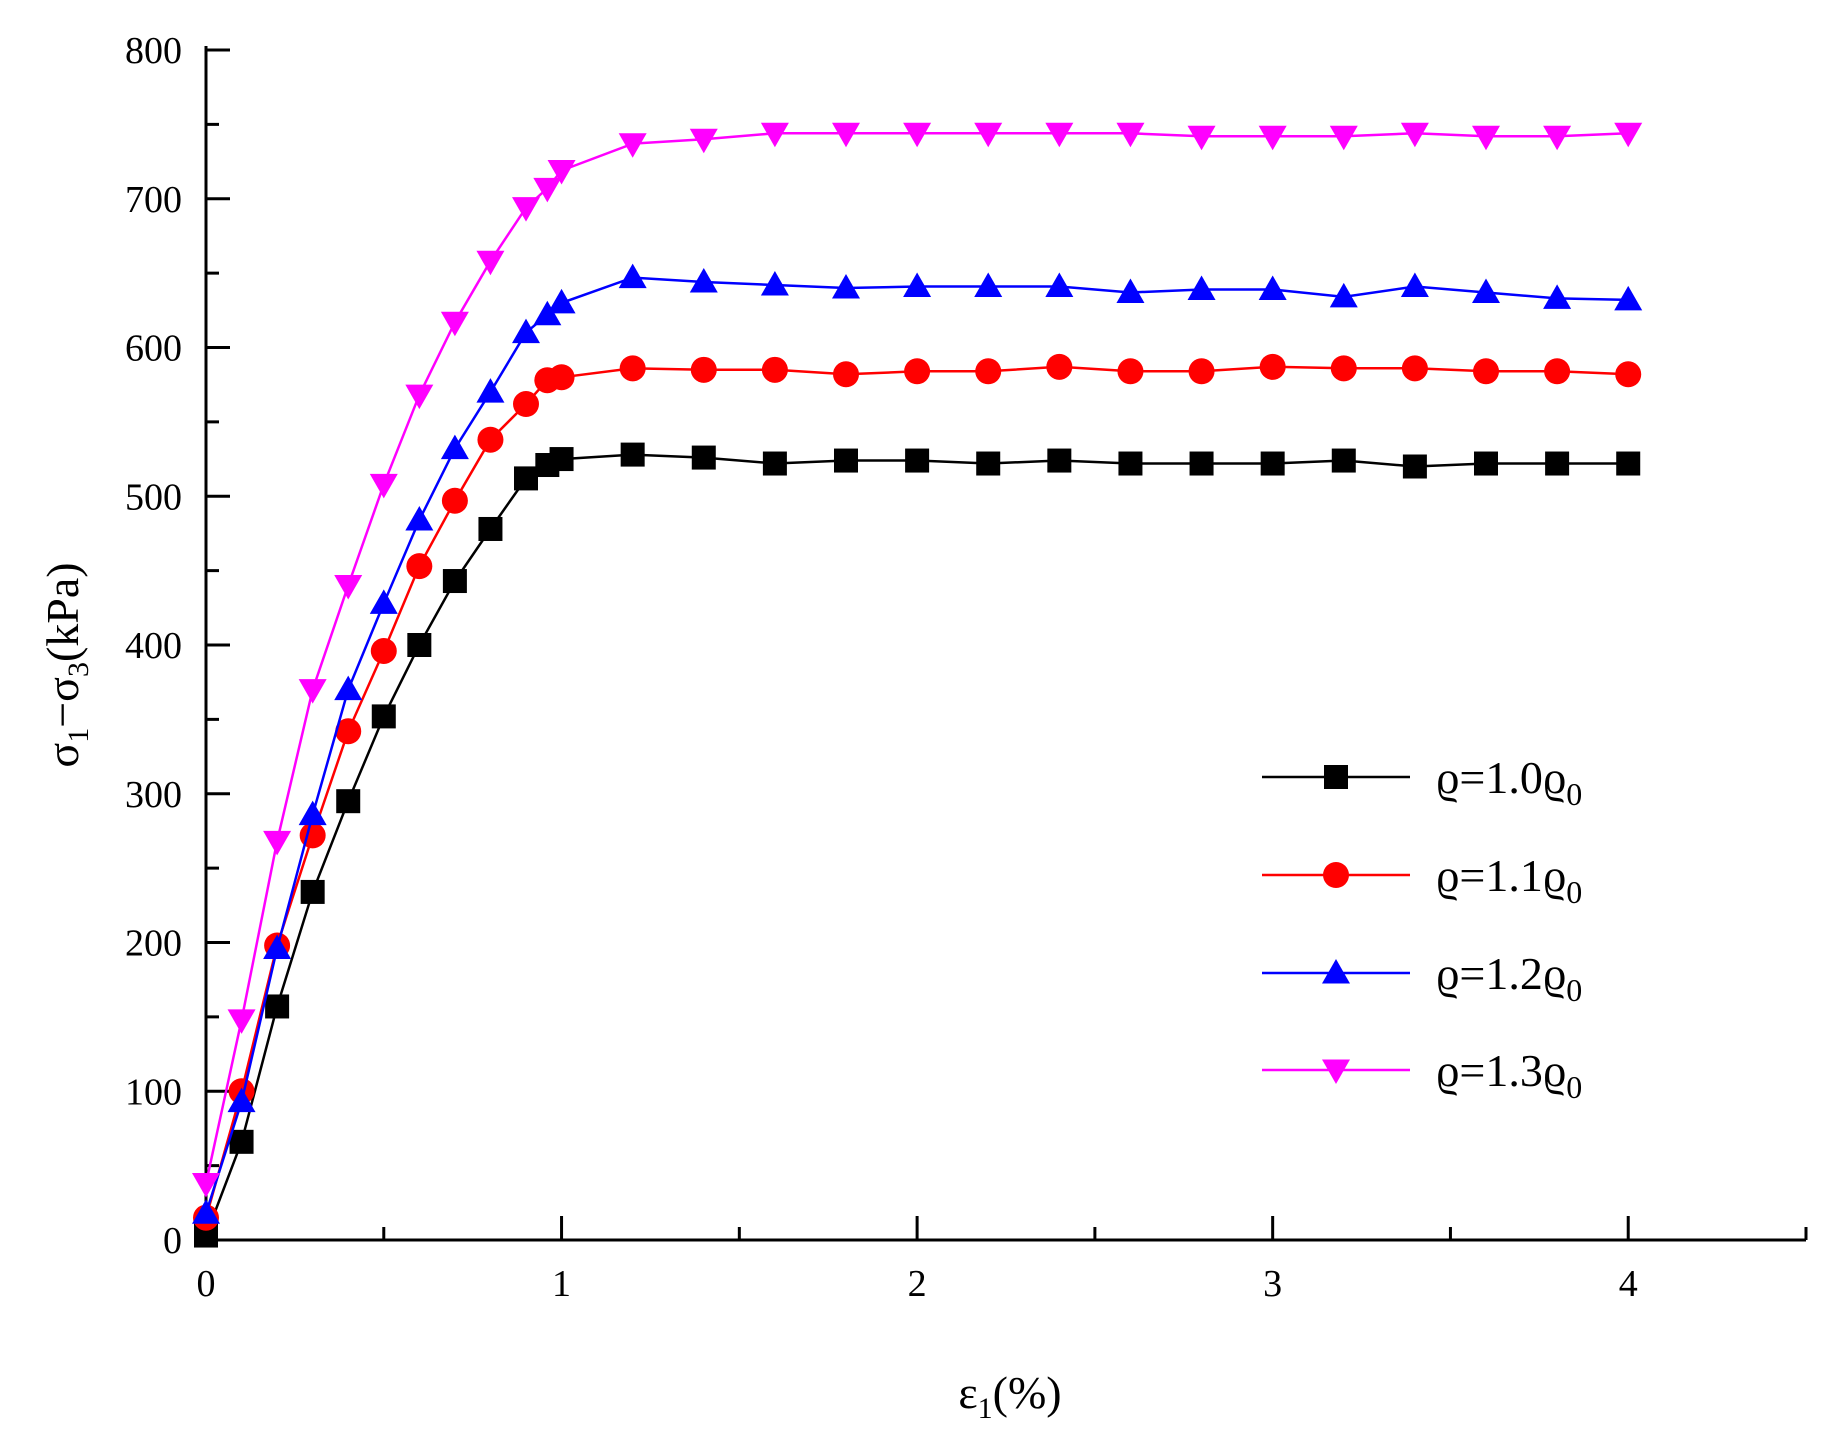 The height and width of the screenshot is (1441, 1827). I want to click on legend-label: ϱ=1.2ϱ0, so click(1509, 978).